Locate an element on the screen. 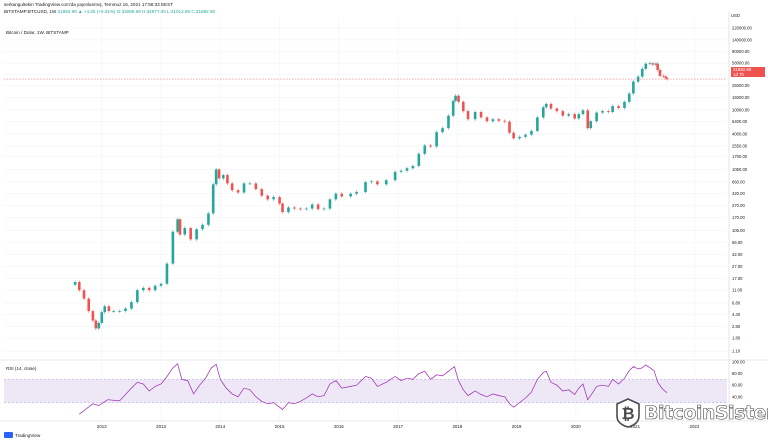  price-tick-label: 4.40 is located at coordinates (736, 314).